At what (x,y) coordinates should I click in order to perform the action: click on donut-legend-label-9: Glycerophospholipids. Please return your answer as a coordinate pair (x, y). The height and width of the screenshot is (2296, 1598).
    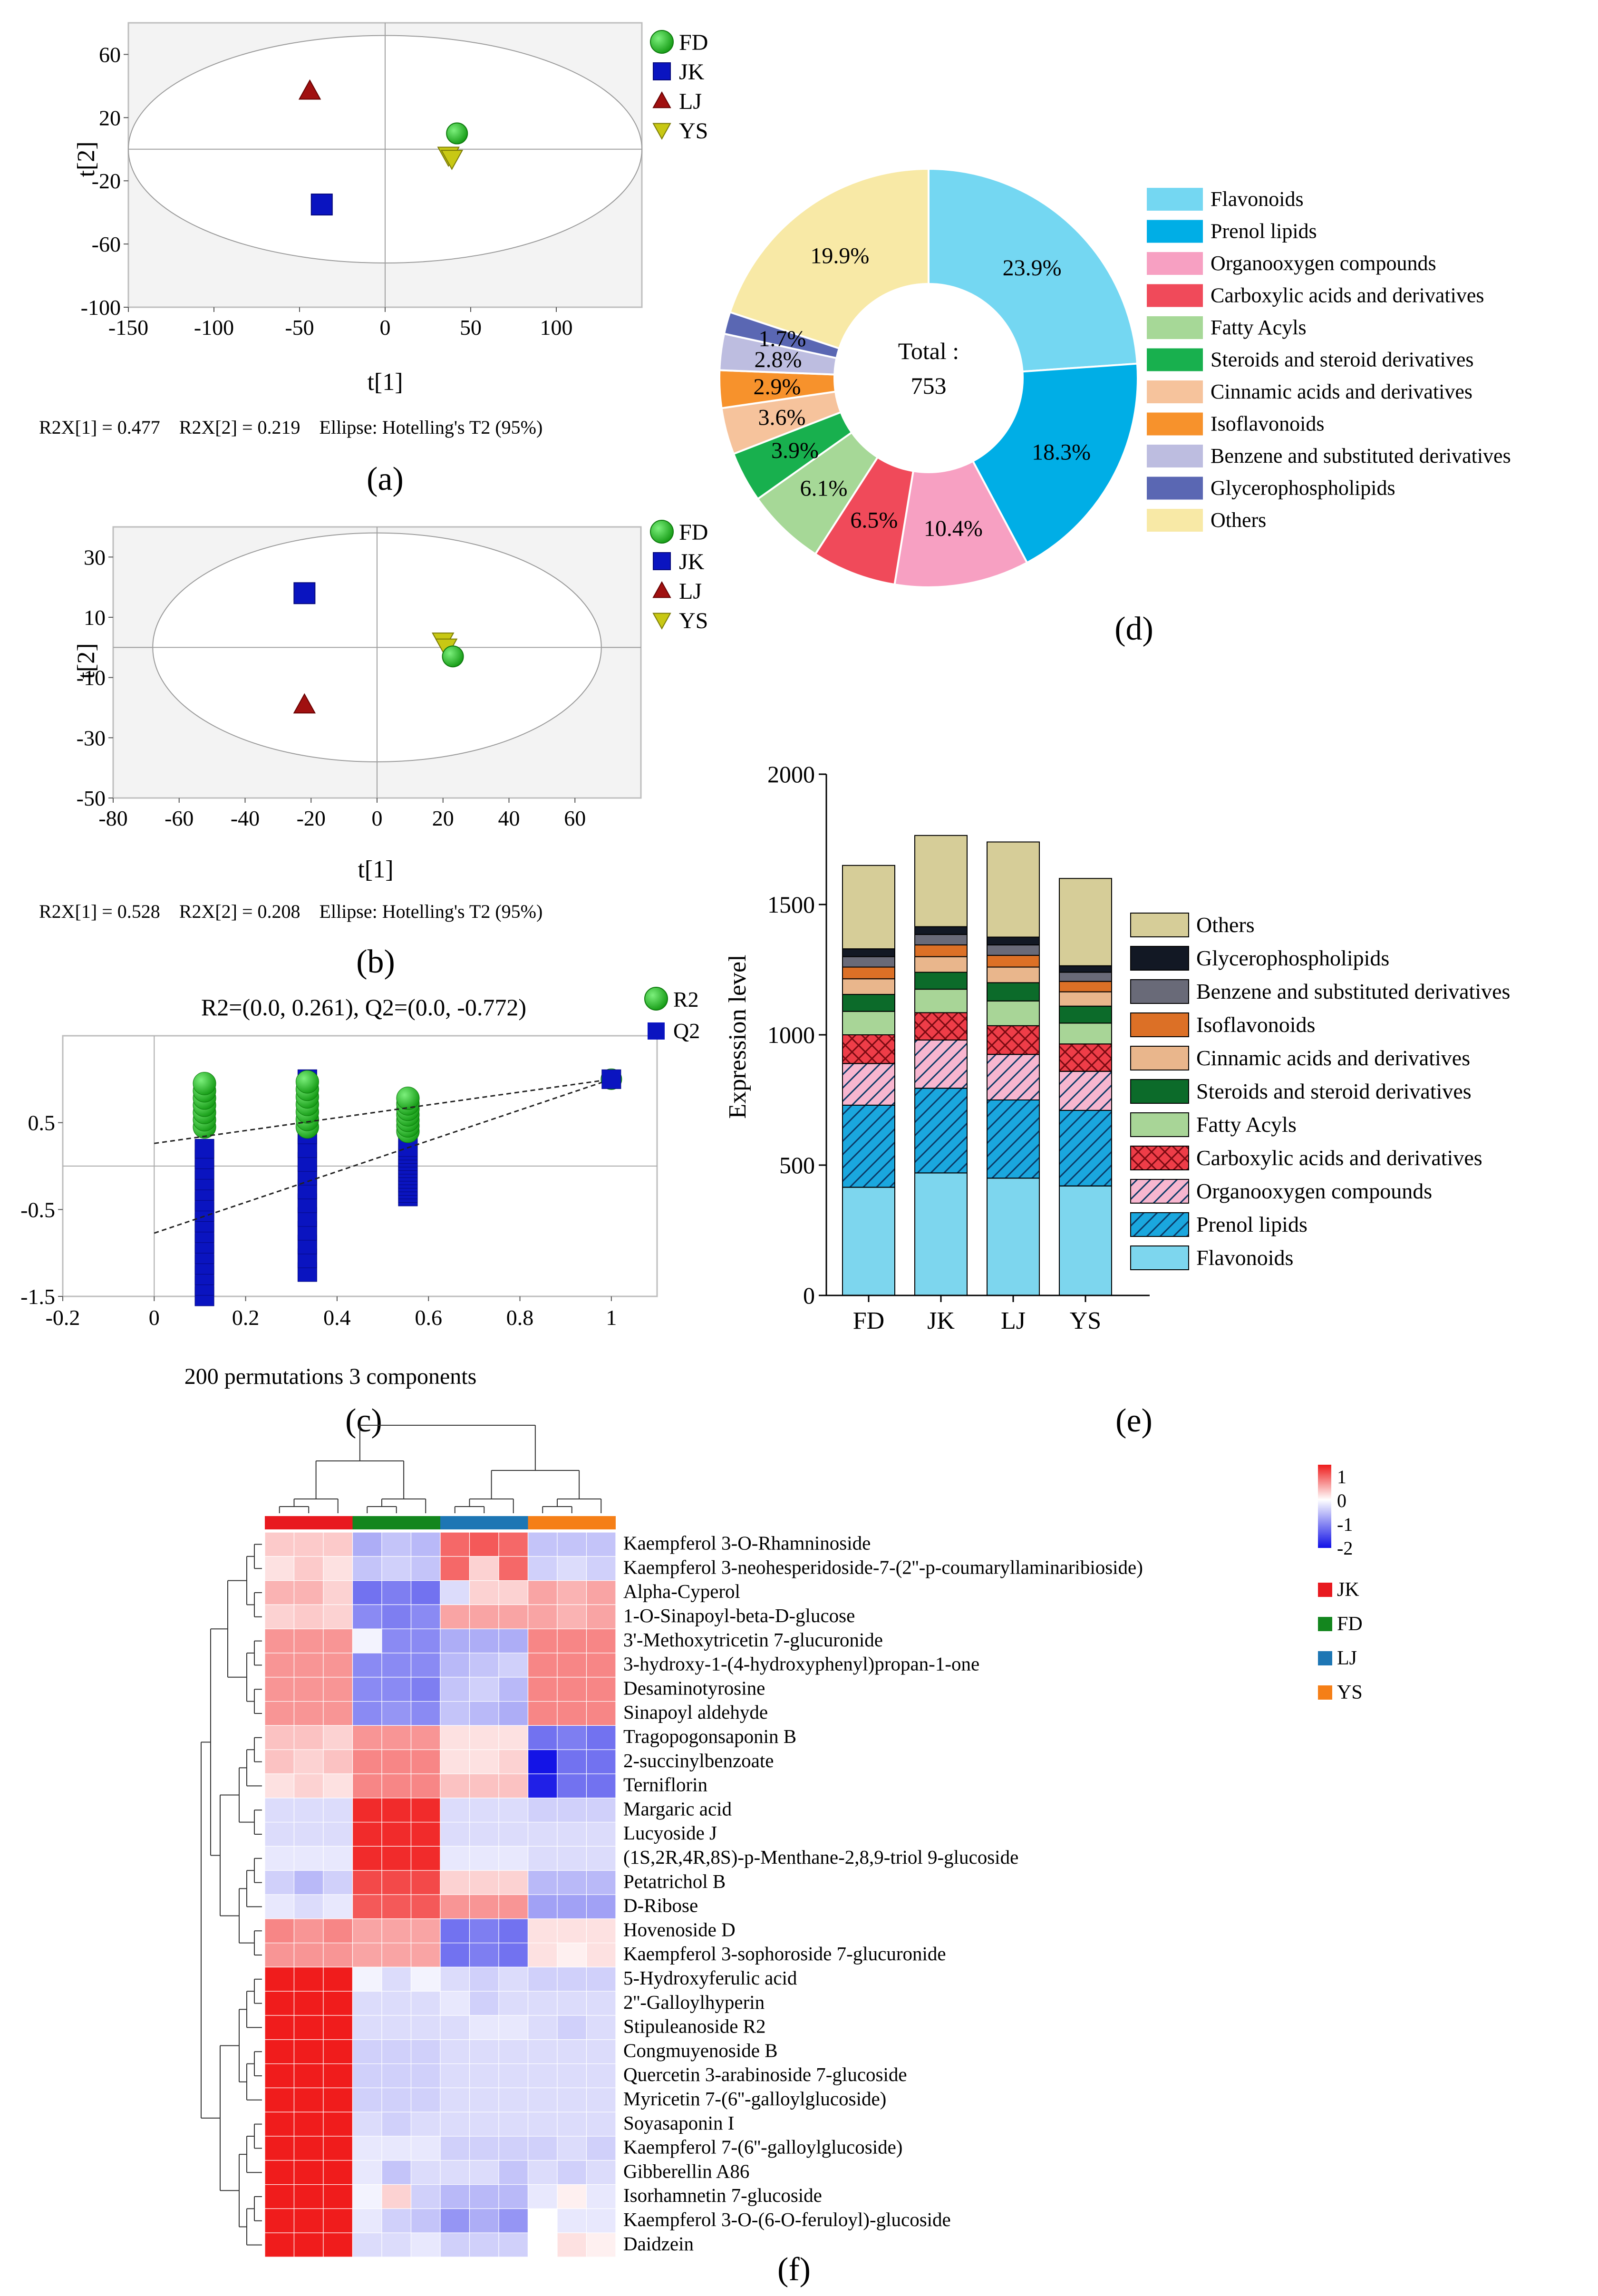
    Looking at the image, I should click on (1303, 488).